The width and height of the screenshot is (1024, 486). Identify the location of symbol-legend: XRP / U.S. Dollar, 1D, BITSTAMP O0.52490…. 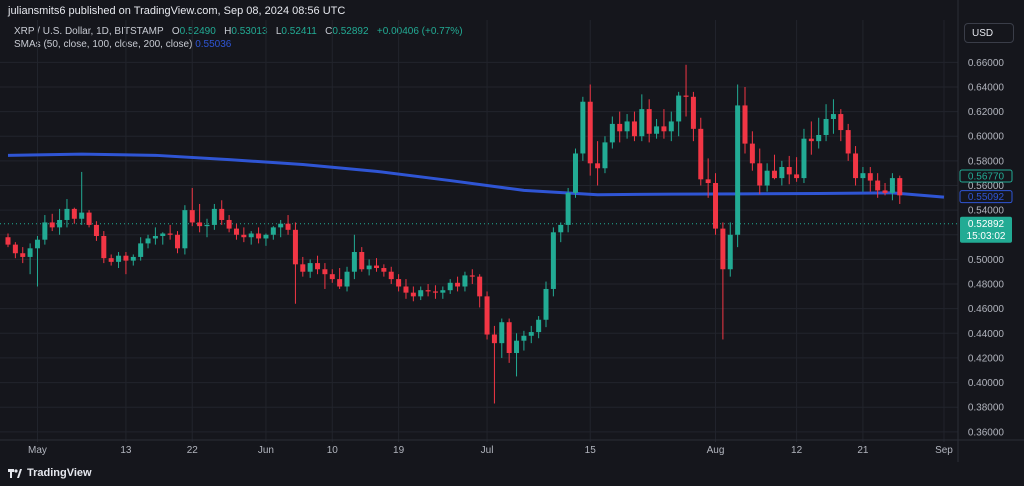
(238, 31).